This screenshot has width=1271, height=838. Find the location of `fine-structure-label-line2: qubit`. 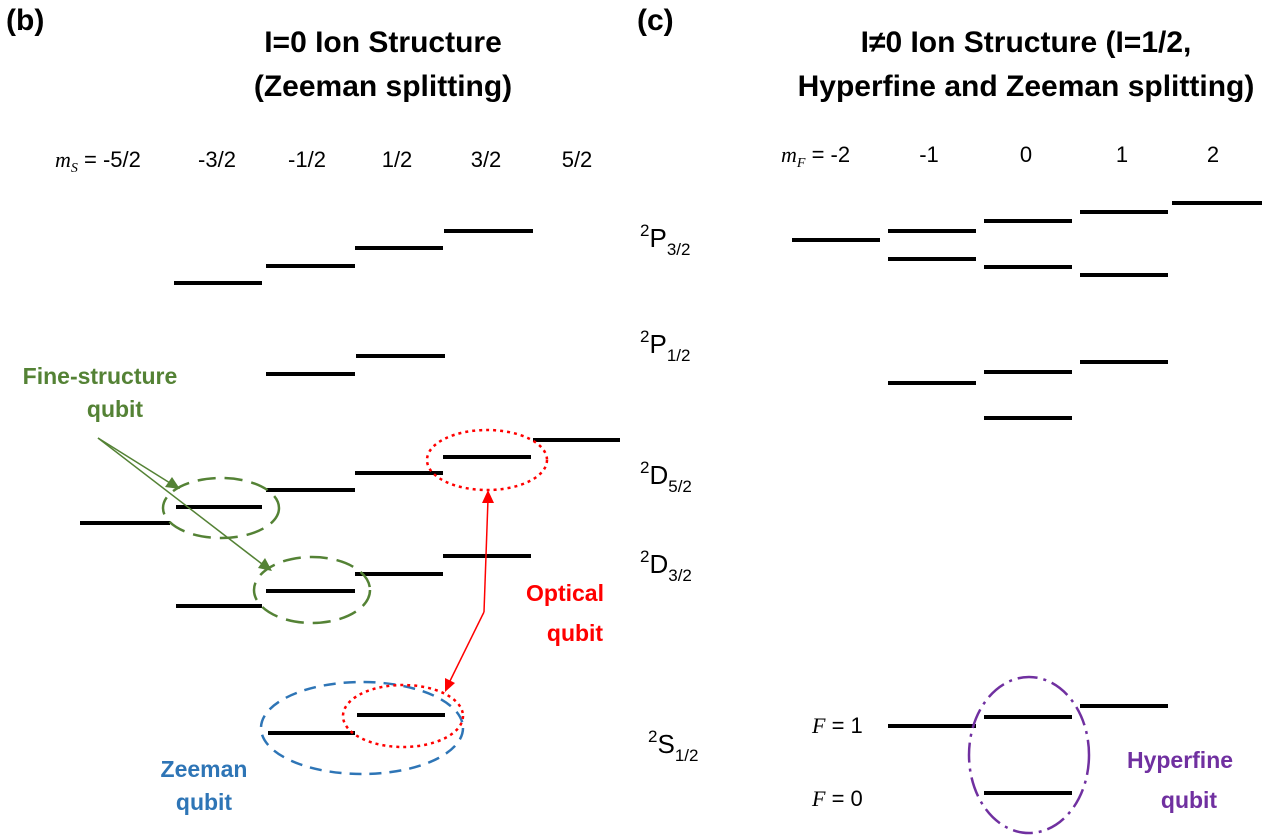

fine-structure-label-line2: qubit is located at coordinates (115, 409).